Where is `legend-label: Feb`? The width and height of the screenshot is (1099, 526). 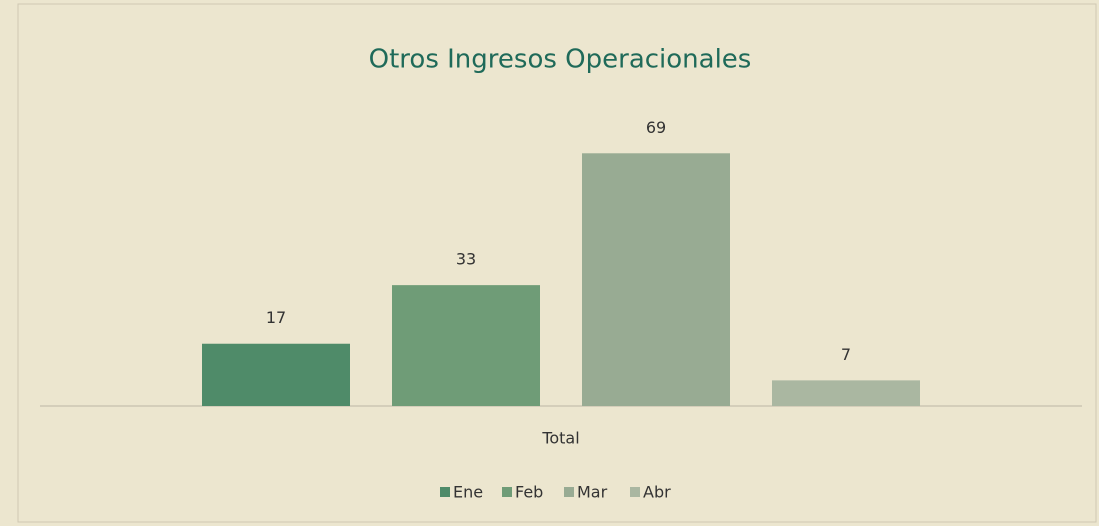 legend-label: Feb is located at coordinates (529, 492).